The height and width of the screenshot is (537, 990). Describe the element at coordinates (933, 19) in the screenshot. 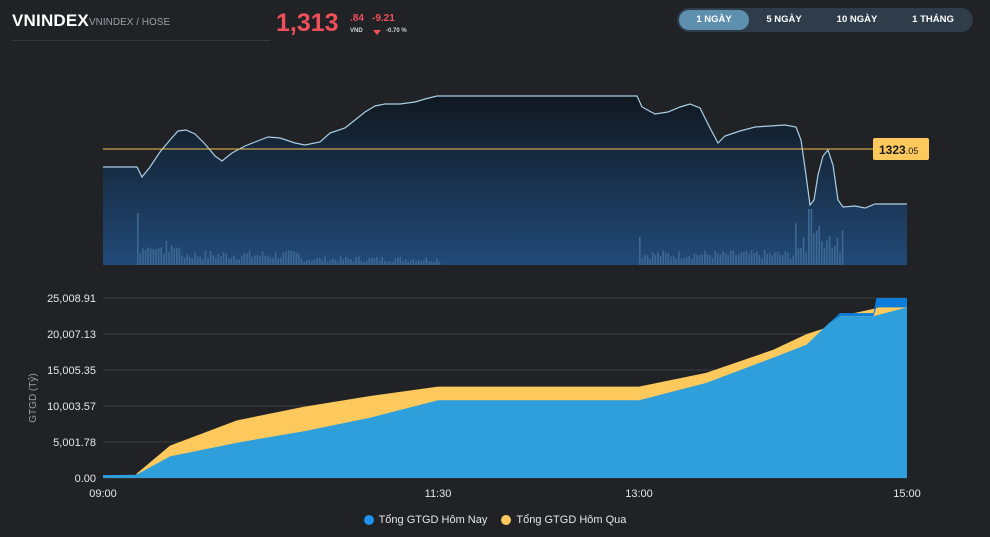

I see `tab-1-month: 1 THÁNG` at that location.